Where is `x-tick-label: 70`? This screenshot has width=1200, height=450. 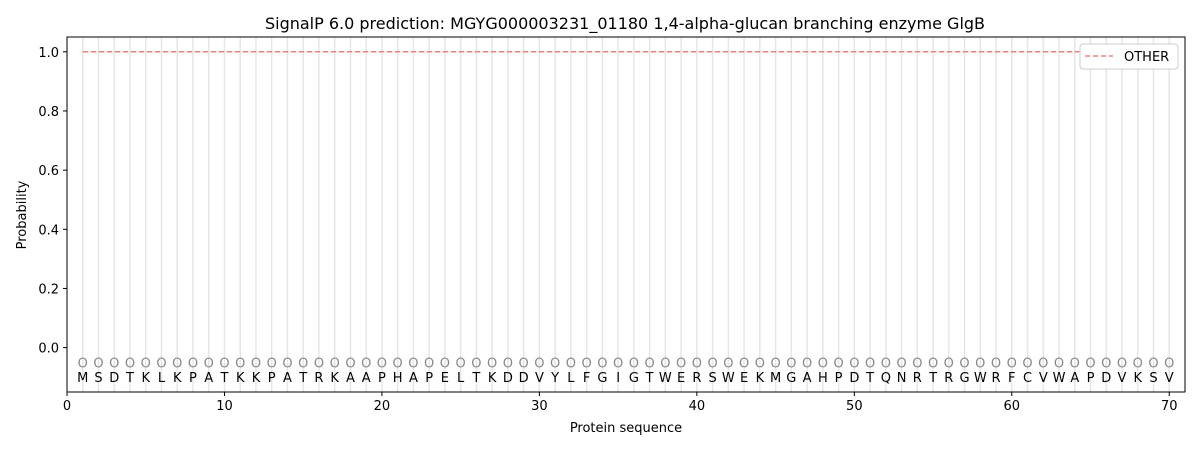
x-tick-label: 70 is located at coordinates (1169, 406).